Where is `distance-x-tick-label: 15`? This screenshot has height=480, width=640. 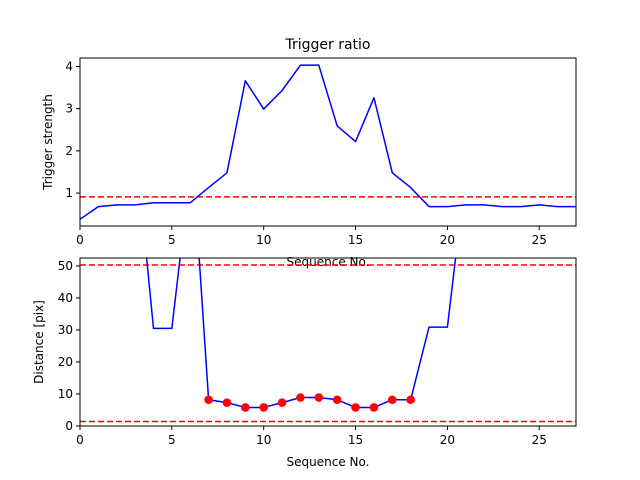
distance-x-tick-label: 15 is located at coordinates (355, 440).